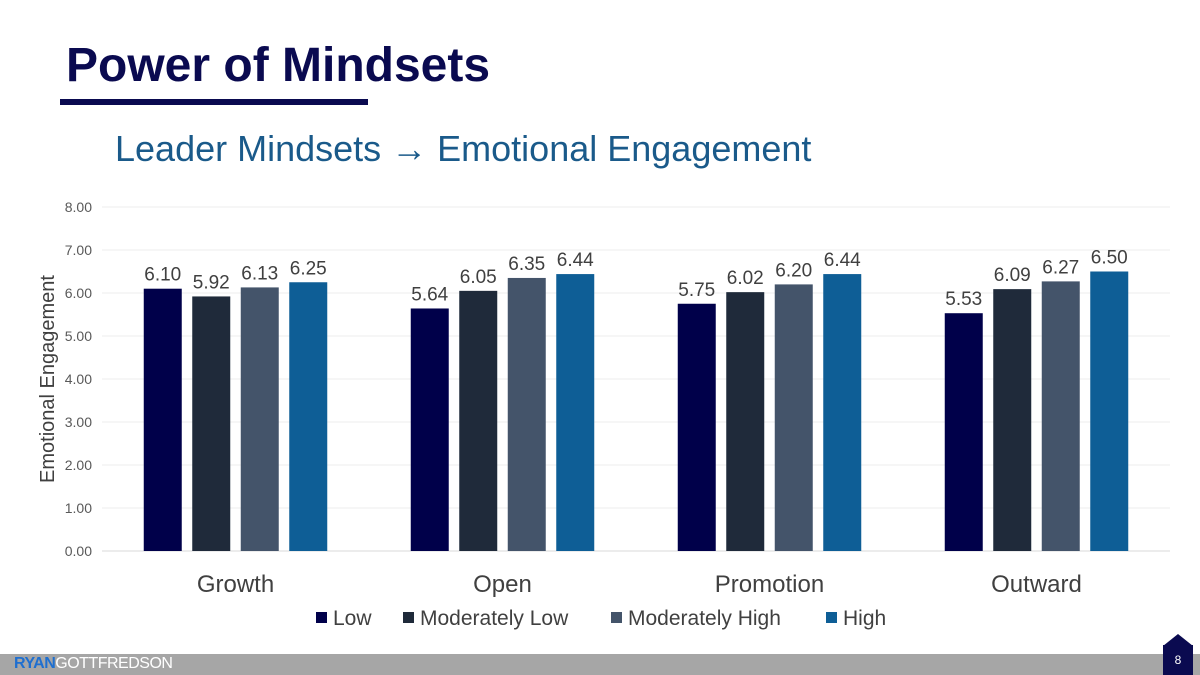  I want to click on data-label: 6.09, so click(1012, 275).